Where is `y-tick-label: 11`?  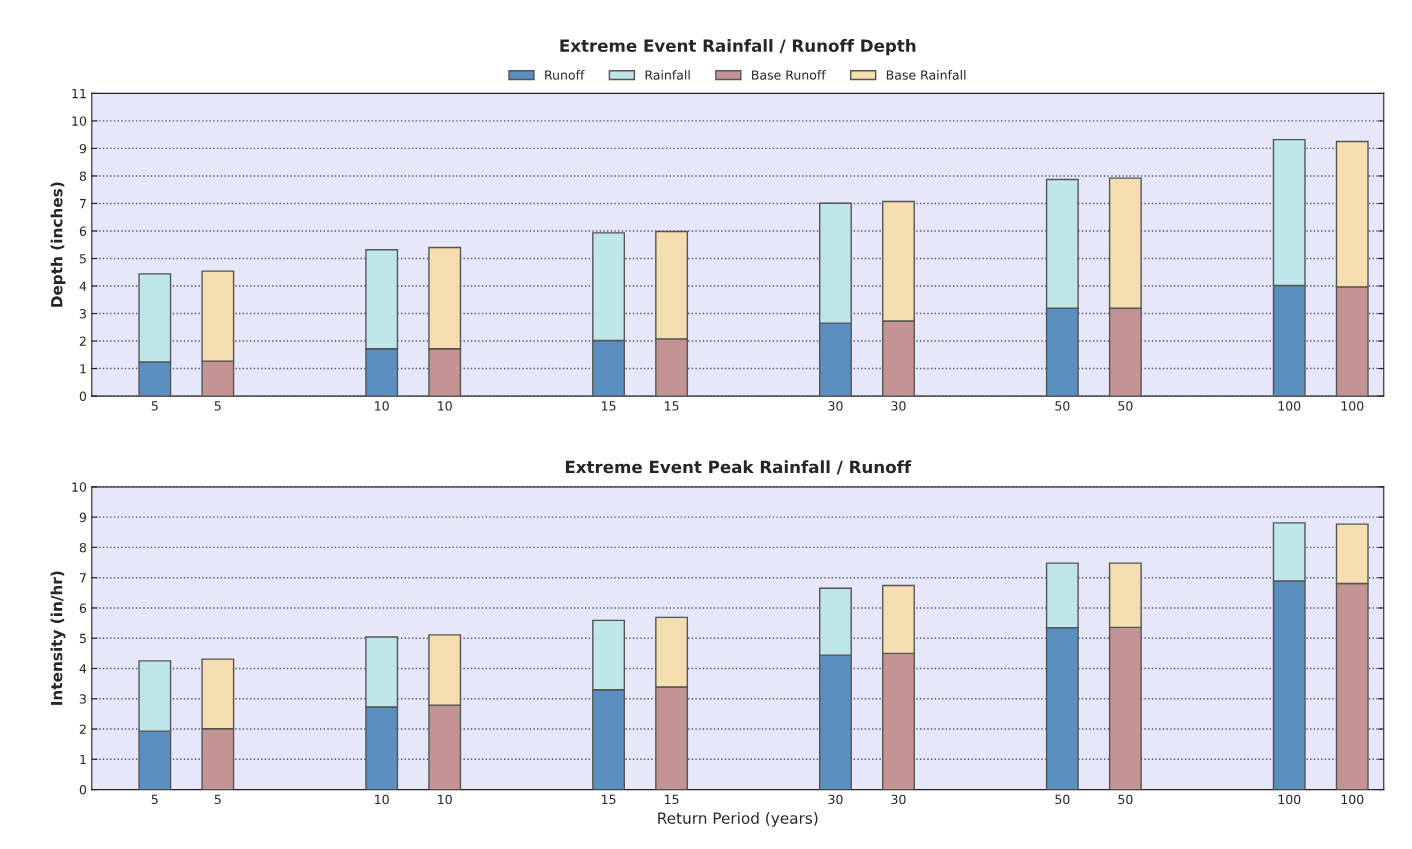
y-tick-label: 11 is located at coordinates (79, 94).